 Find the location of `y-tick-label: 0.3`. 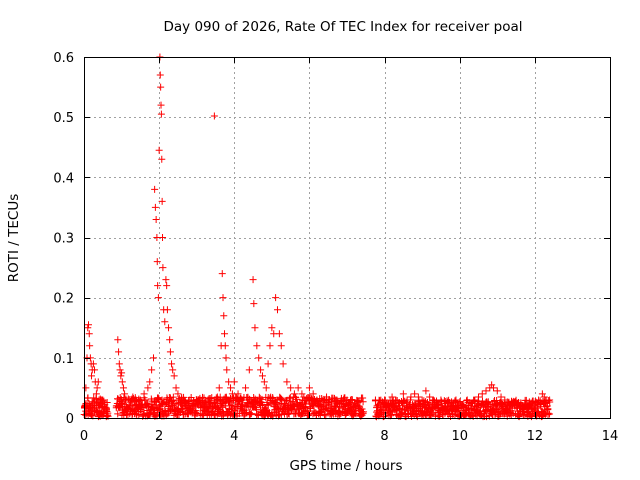

y-tick-label: 0.3 is located at coordinates (63, 239).